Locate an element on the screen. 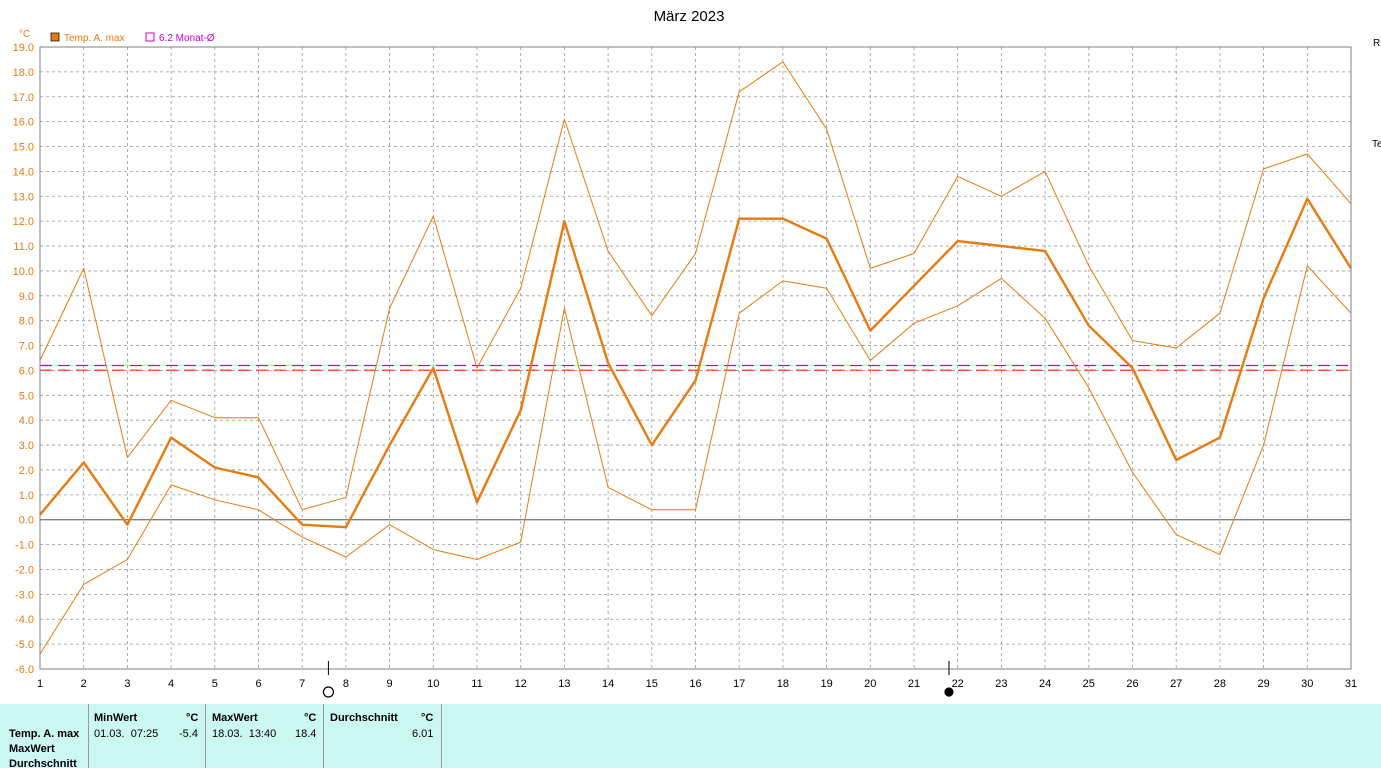 This screenshot has width=1381, height=770. y-tick-label: -6.0 is located at coordinates (24, 670).